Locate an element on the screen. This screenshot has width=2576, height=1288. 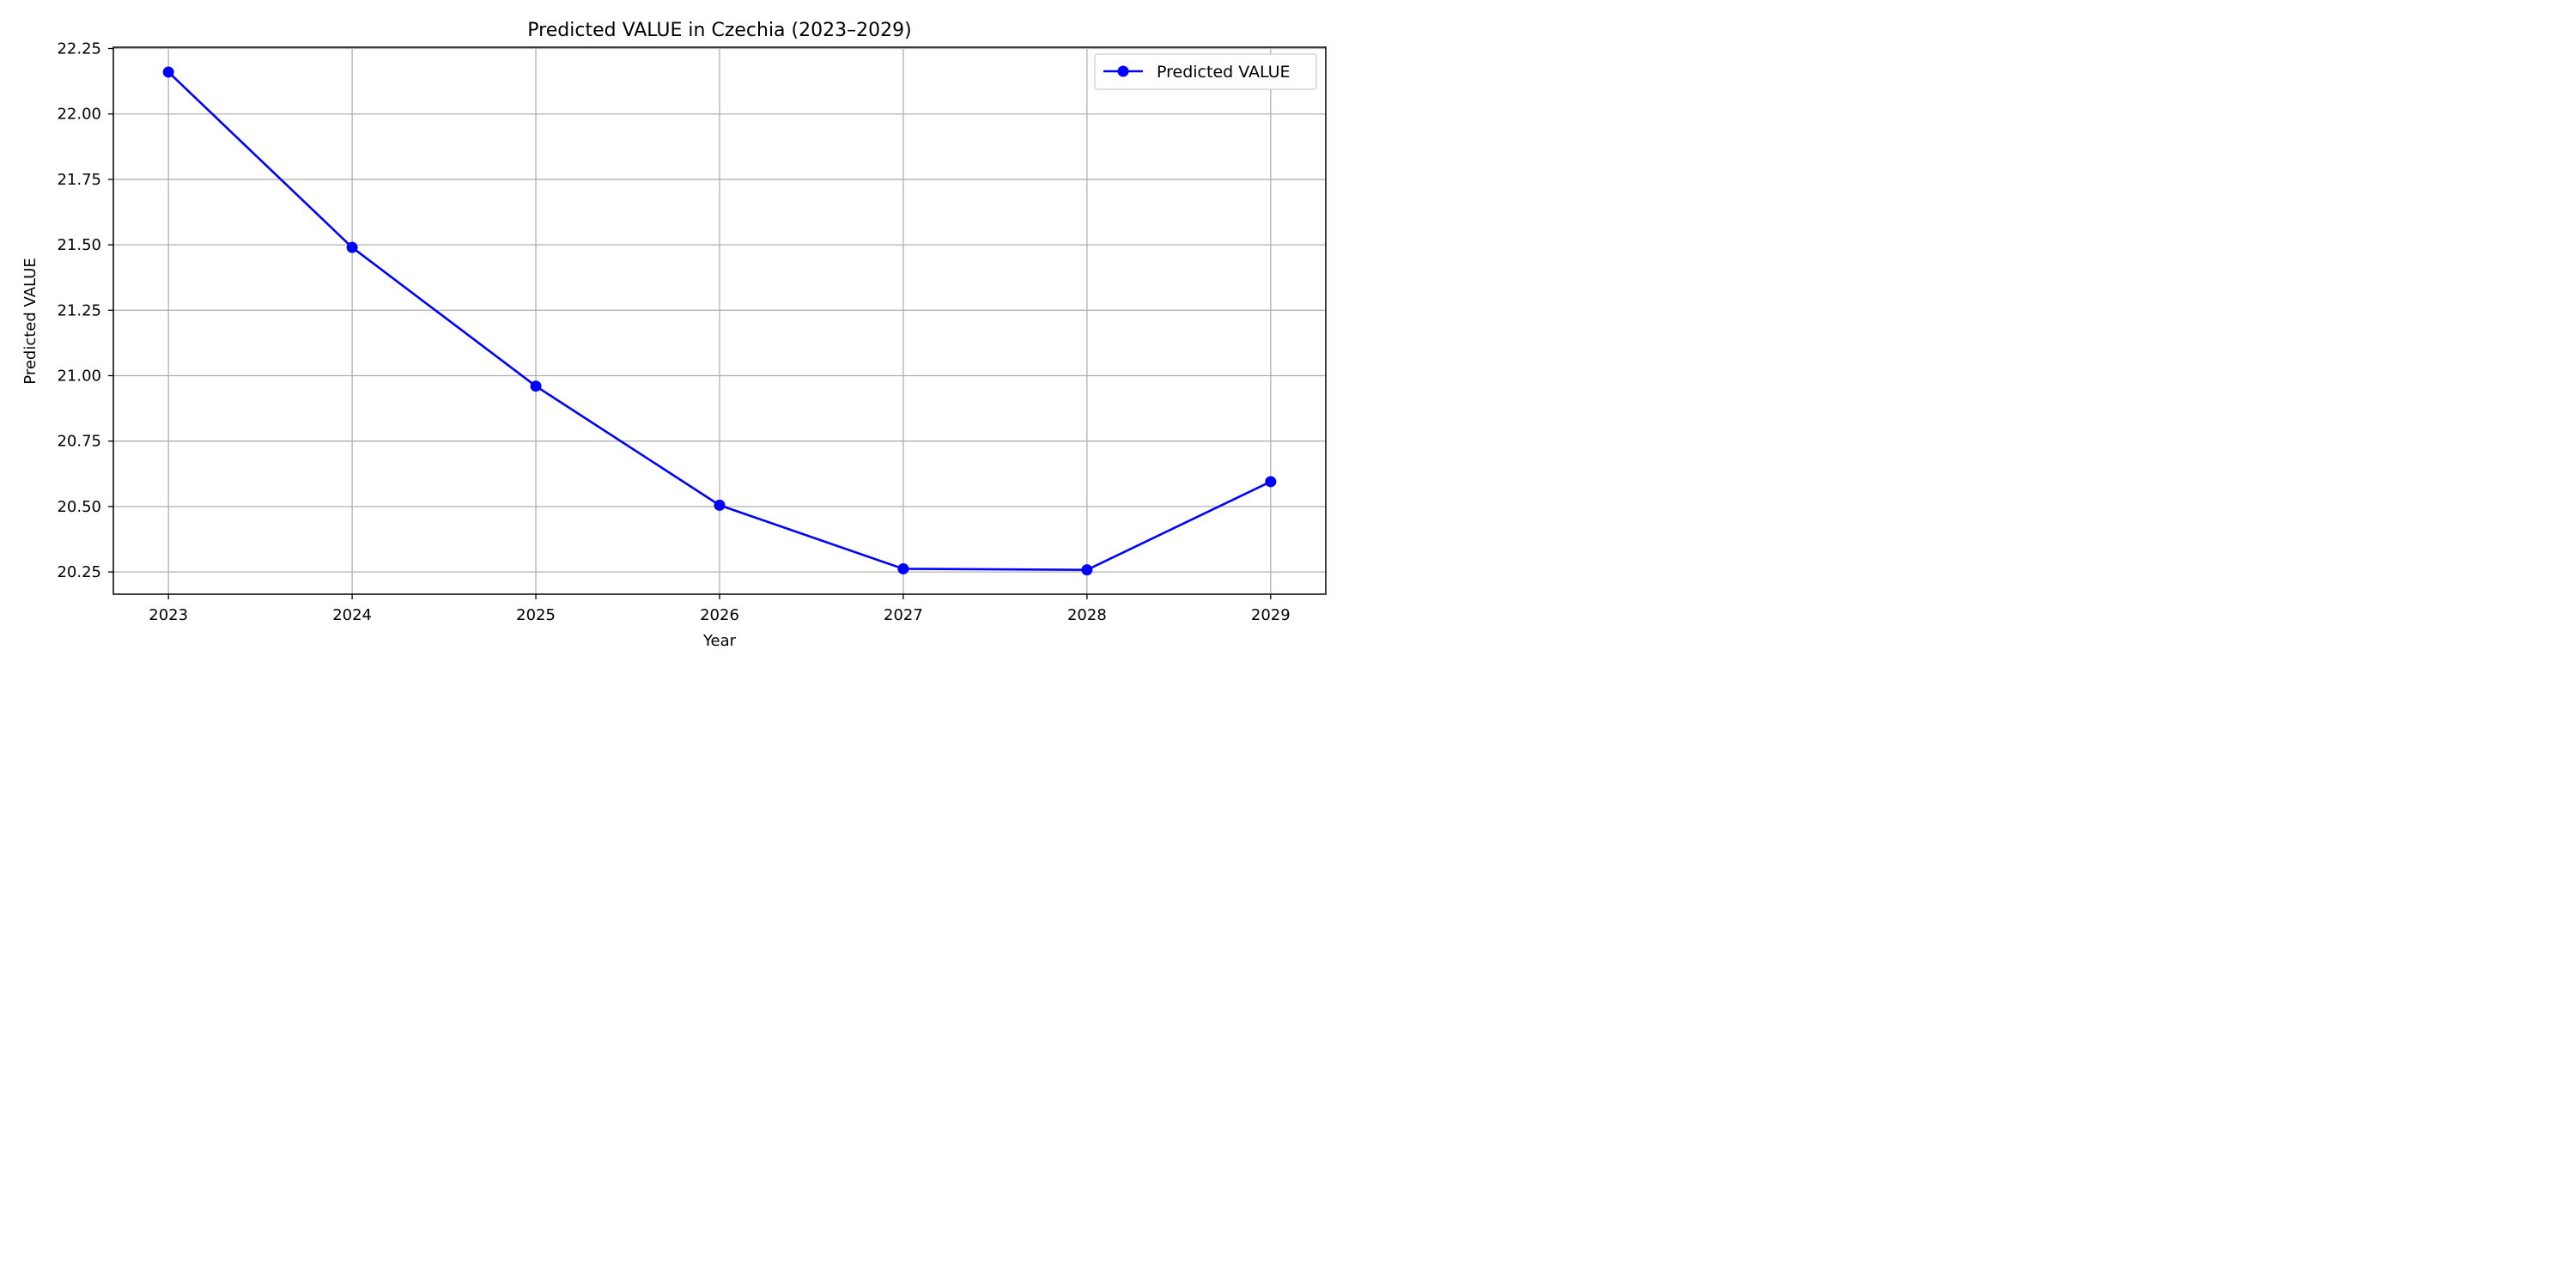
y-tick-label: 20.50 is located at coordinates (79, 507).